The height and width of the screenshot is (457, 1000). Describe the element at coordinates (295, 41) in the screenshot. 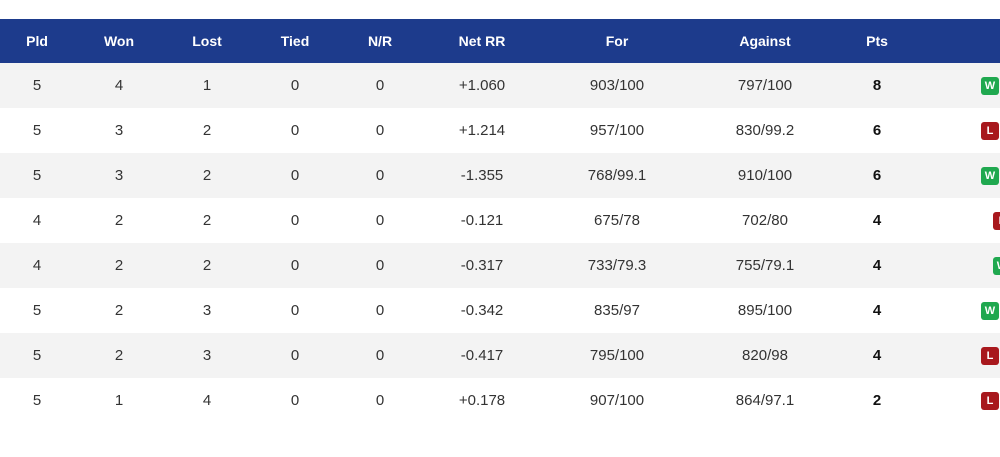

I see `col-header-tied: Tied` at that location.